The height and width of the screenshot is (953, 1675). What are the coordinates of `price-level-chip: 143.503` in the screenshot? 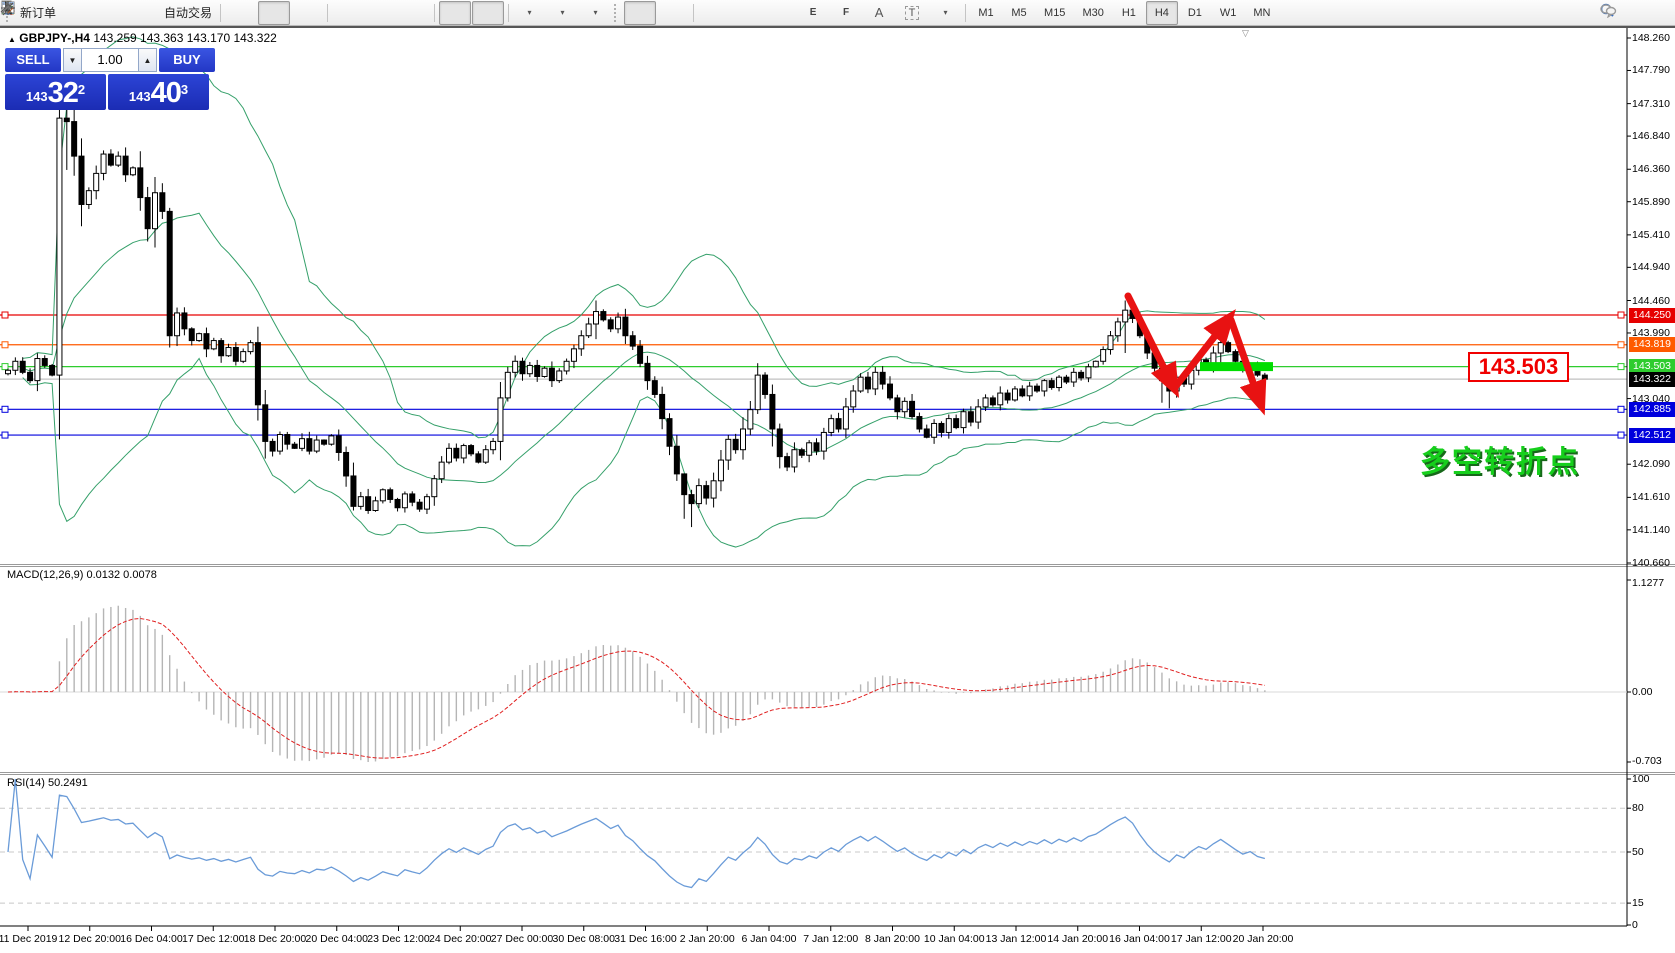 It's located at (1652, 367).